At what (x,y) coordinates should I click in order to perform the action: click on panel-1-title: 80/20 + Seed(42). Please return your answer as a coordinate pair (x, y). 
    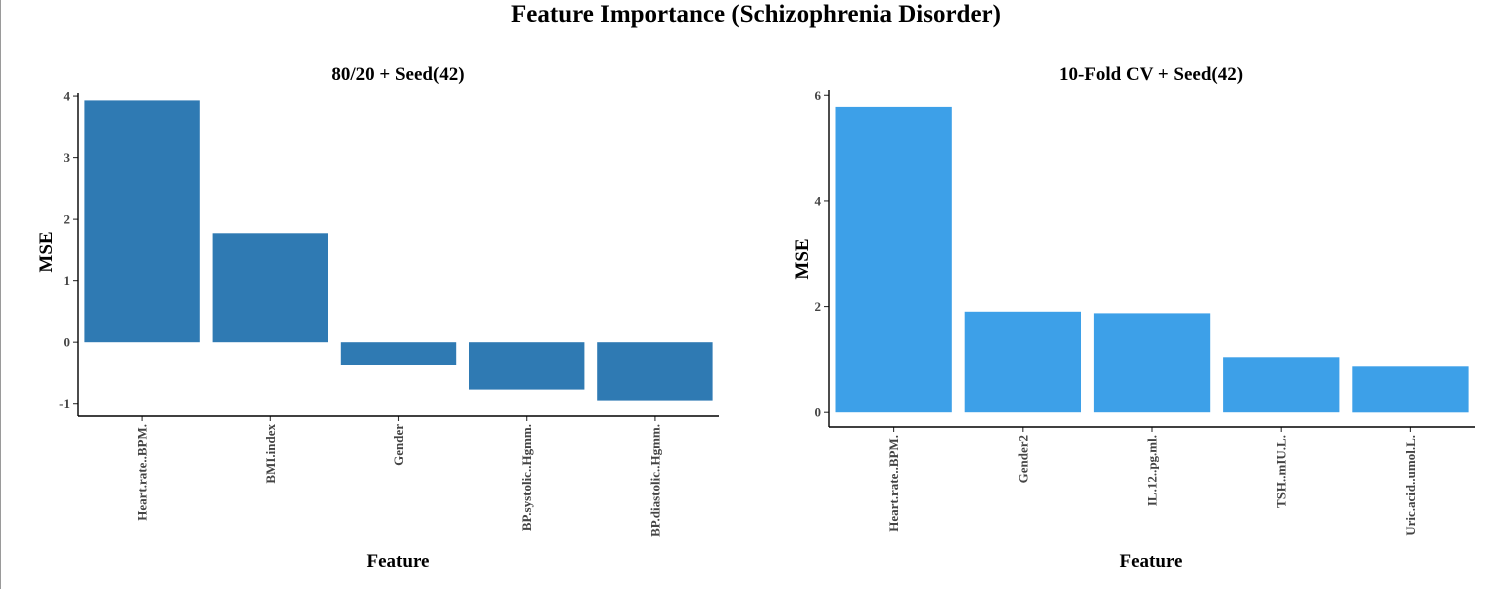
    Looking at the image, I should click on (397, 74).